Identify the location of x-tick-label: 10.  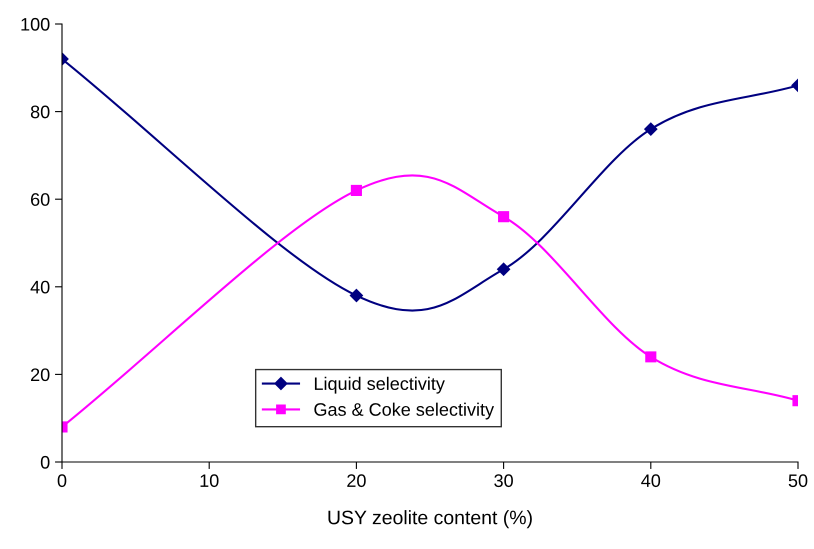
(209, 481).